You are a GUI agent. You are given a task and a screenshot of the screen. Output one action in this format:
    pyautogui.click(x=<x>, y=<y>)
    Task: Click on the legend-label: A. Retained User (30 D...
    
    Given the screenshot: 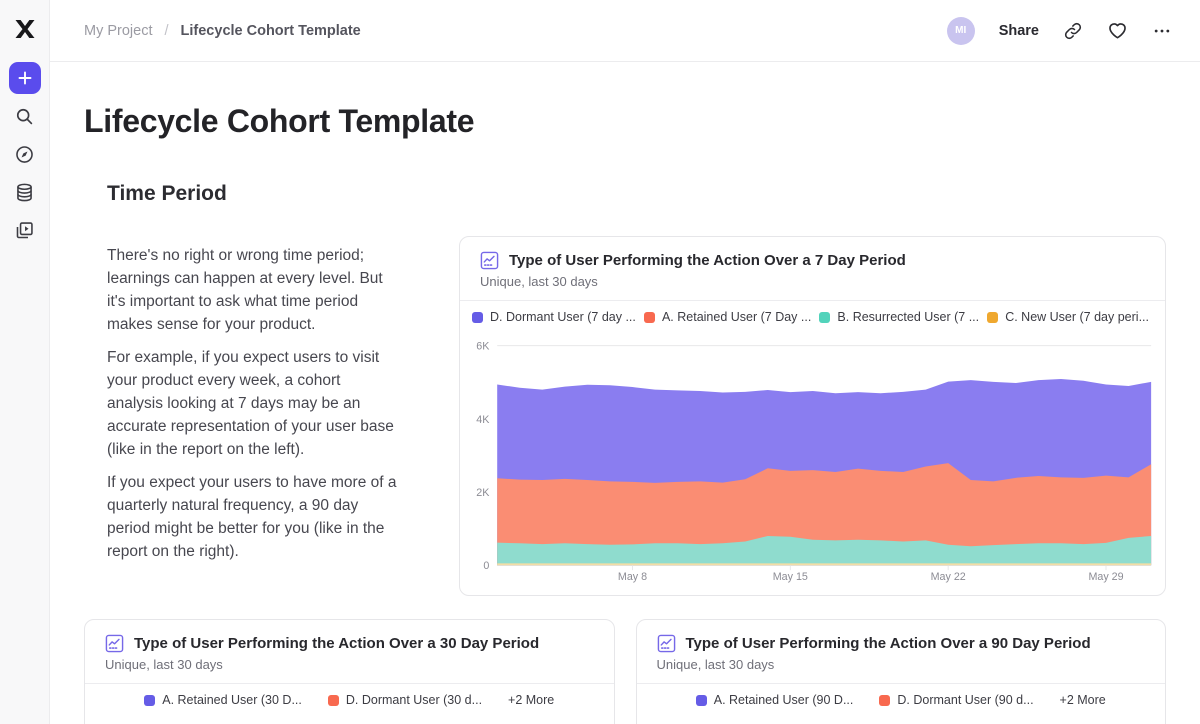 What is the action you would take?
    pyautogui.click(x=232, y=700)
    